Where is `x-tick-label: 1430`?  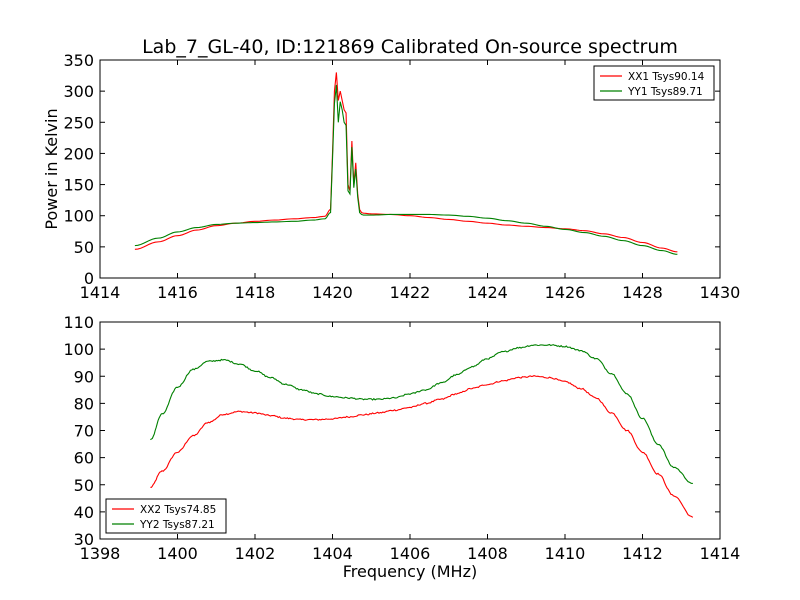 x-tick-label: 1430 is located at coordinates (720, 292).